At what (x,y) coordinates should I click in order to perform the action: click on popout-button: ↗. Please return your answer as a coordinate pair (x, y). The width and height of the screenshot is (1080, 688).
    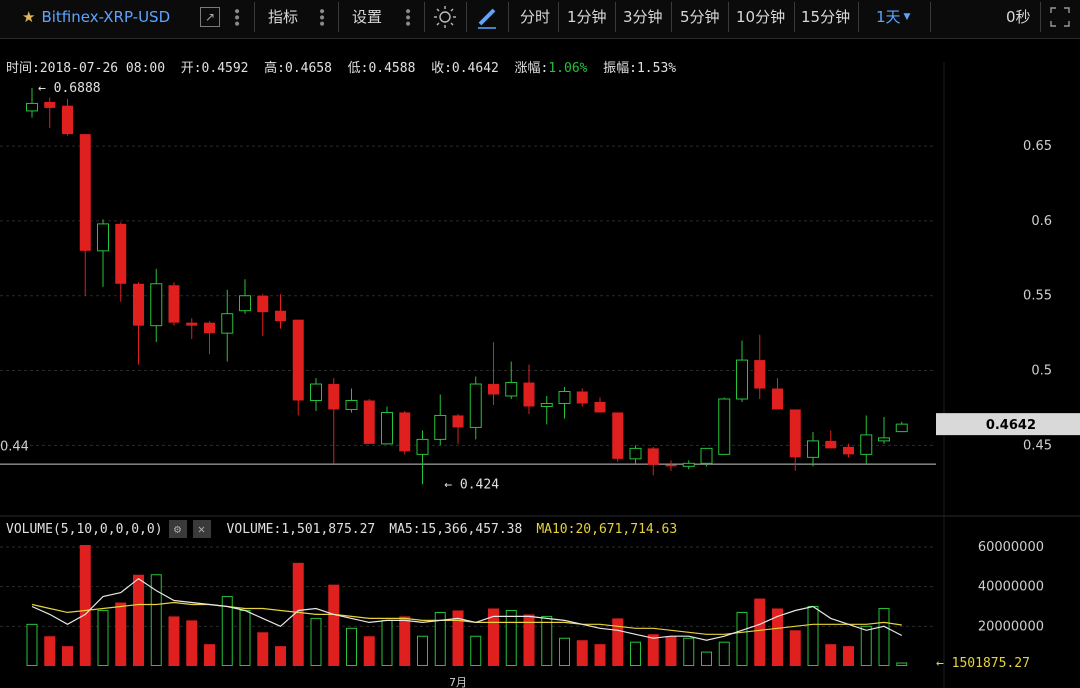
    Looking at the image, I should click on (210, 16).